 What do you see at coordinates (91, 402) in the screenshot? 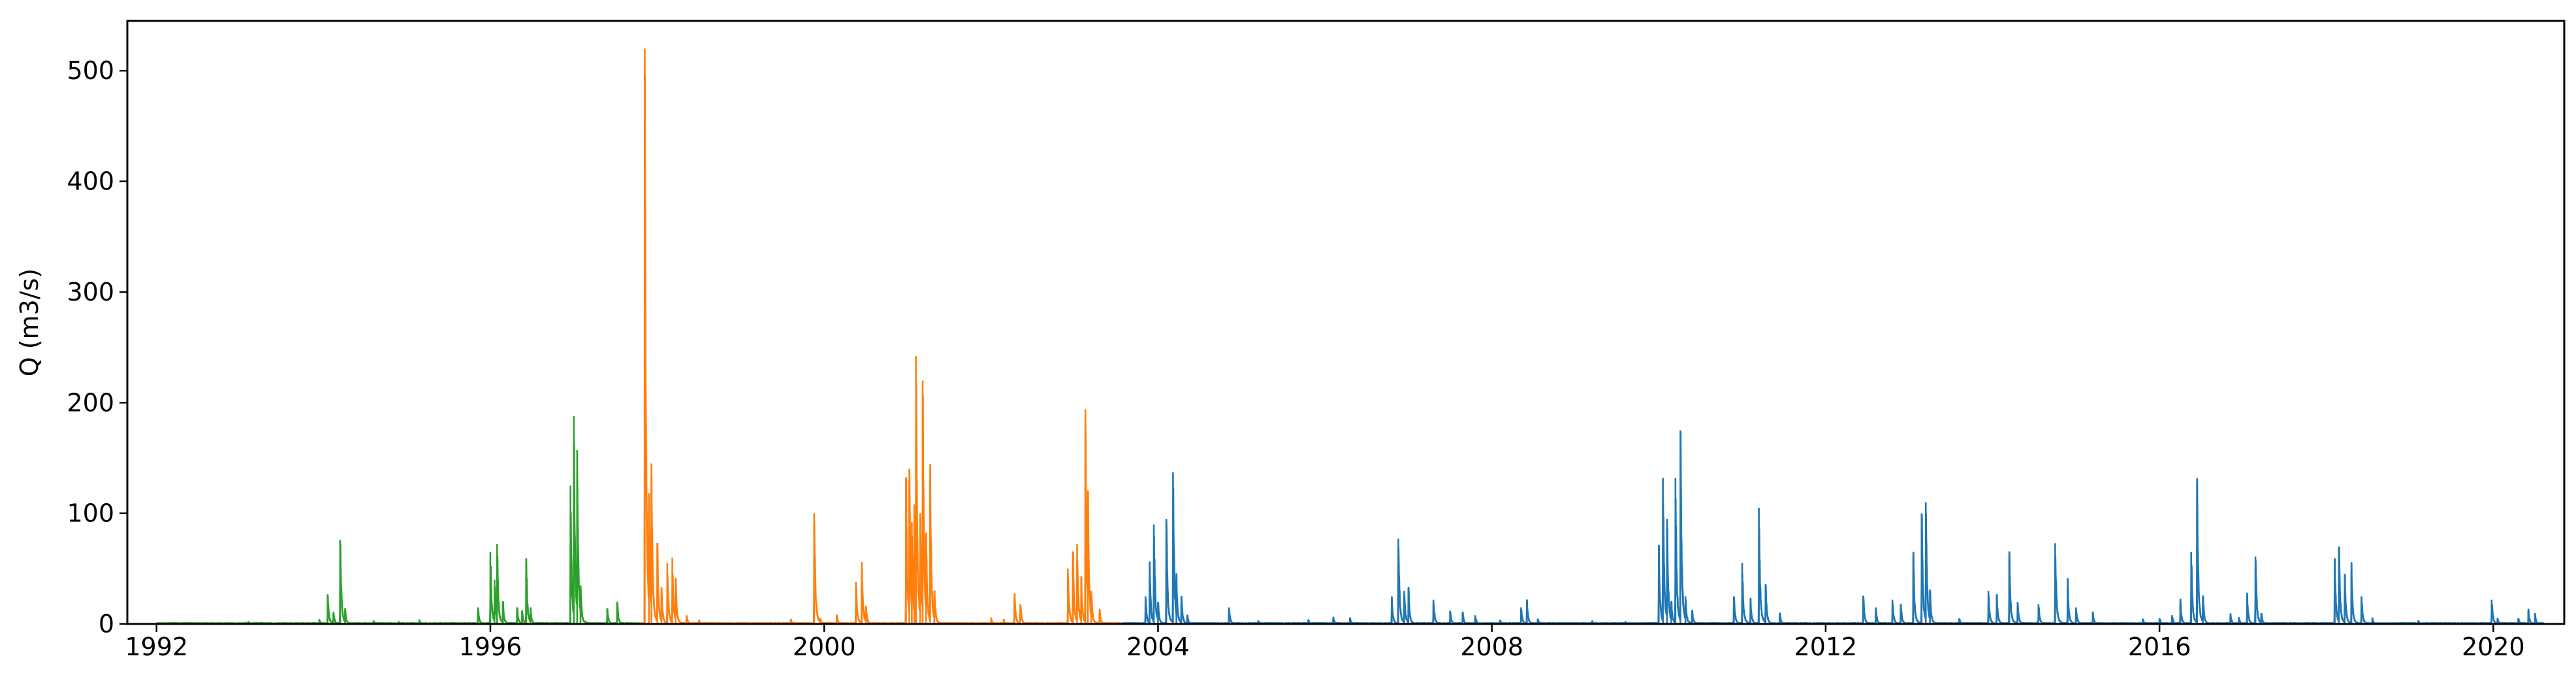
I see `y-tick-label: 200` at bounding box center [91, 402].